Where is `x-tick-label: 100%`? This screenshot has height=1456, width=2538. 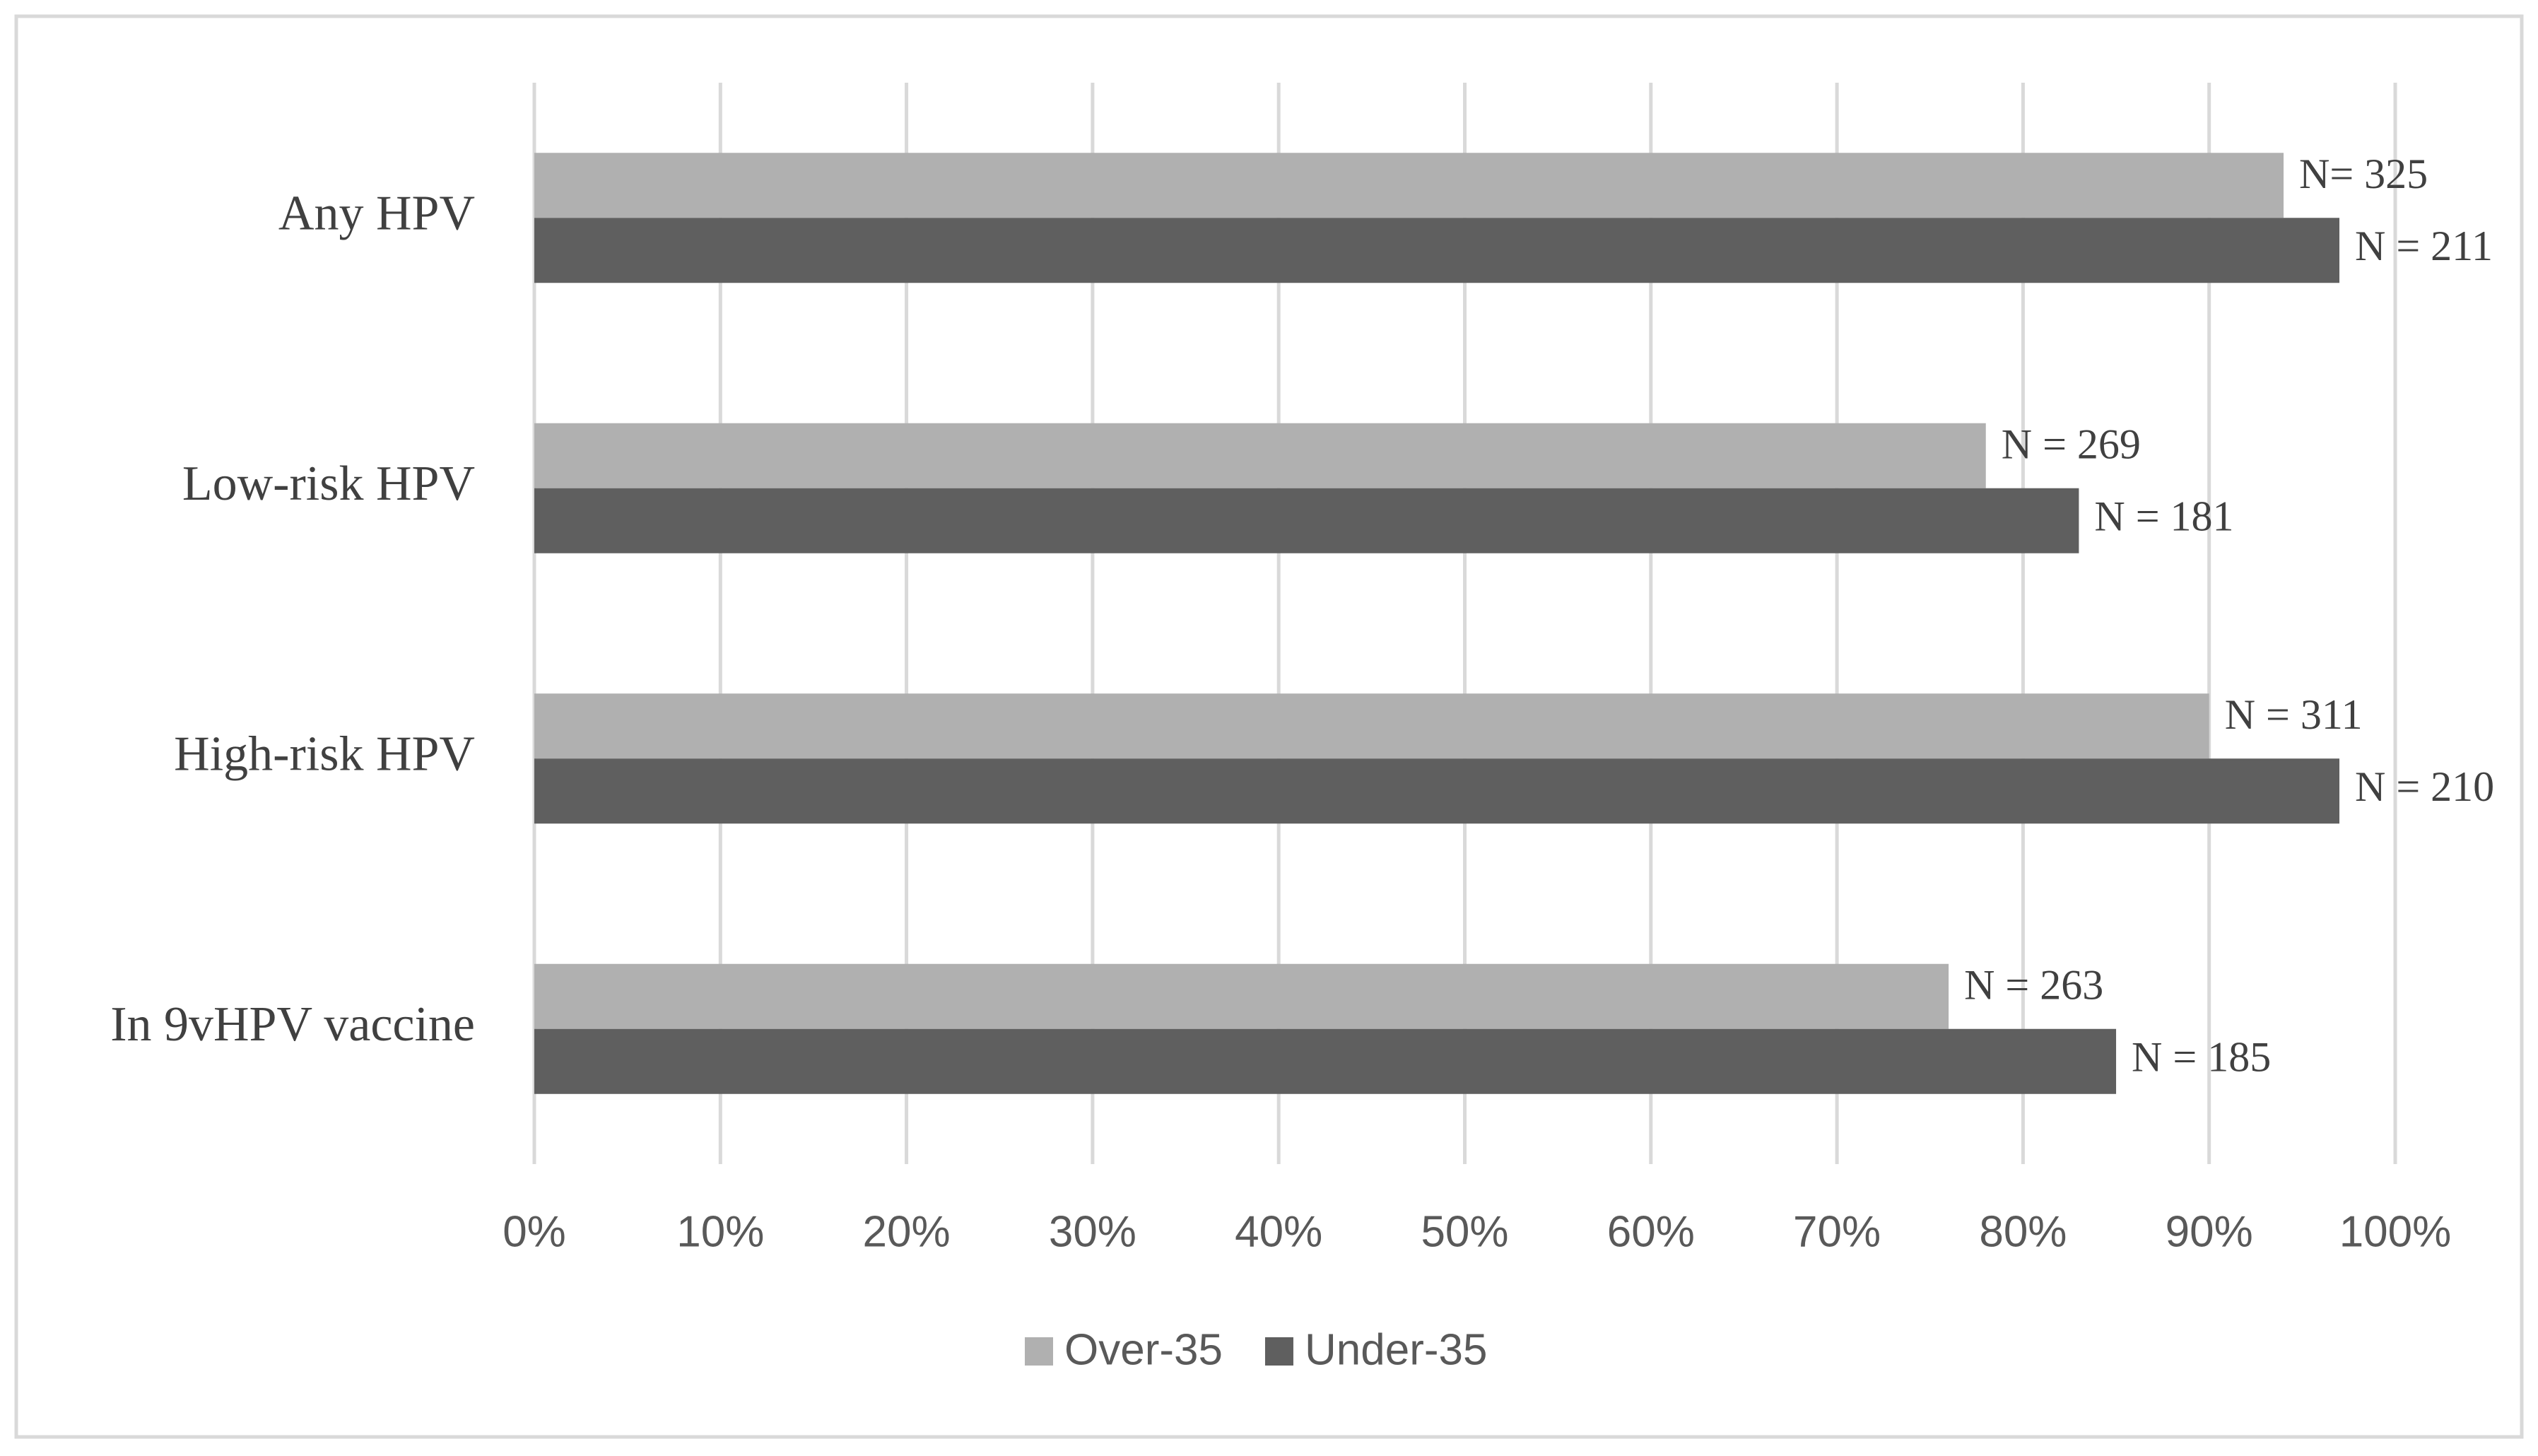 x-tick-label: 100% is located at coordinates (2395, 1232).